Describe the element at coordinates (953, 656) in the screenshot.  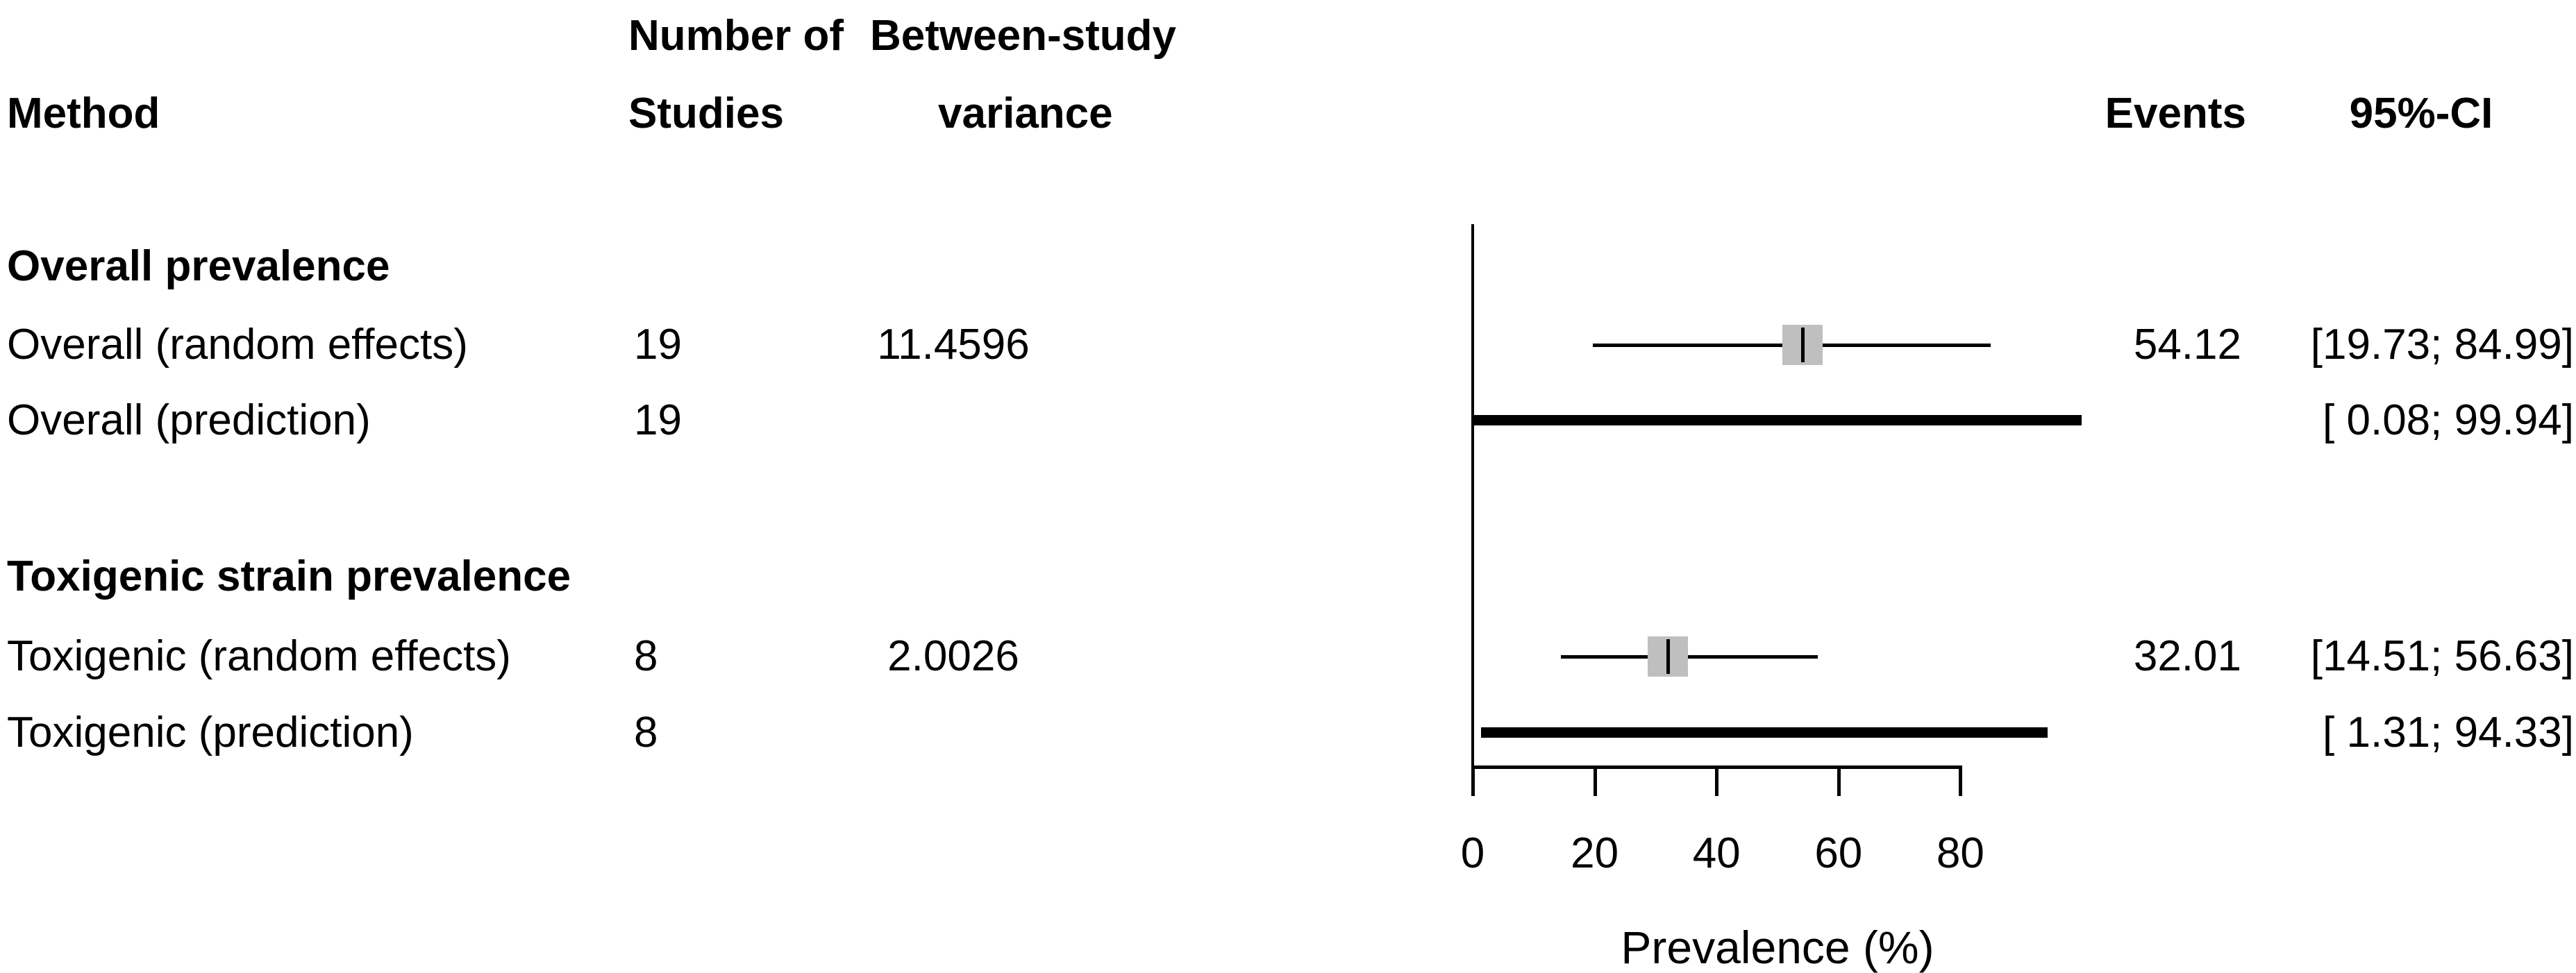
I see `row-variance-value: 2.0026` at that location.